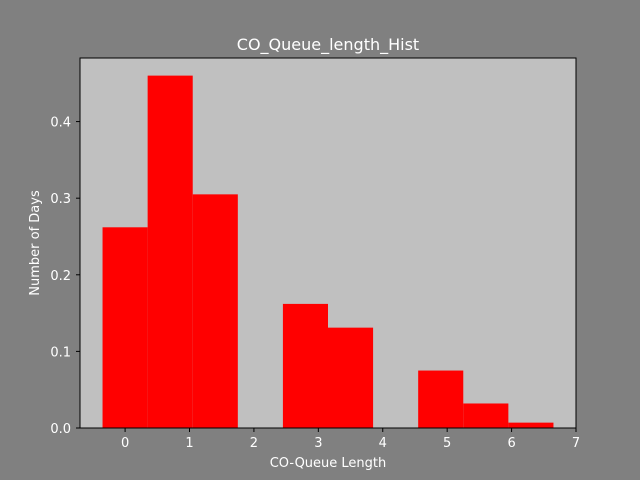  Describe the element at coordinates (60, 123) in the screenshot. I see `y-tick-label: 0.4` at that location.